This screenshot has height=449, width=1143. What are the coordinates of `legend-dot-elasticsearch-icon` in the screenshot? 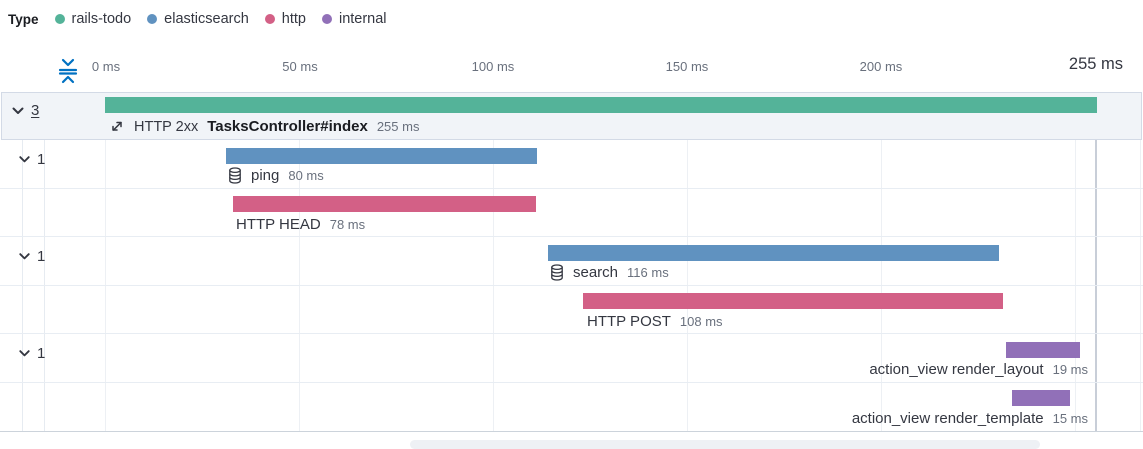 It's located at (152, 19).